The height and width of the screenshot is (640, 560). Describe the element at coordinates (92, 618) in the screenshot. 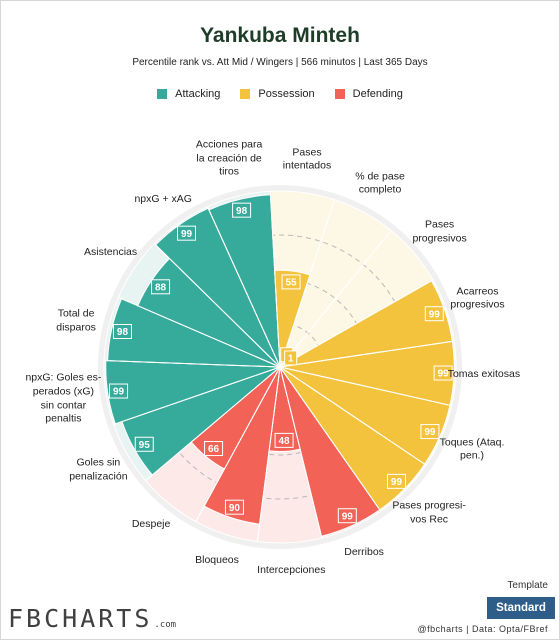

I see `fbcharts-logo: FBCHARTS .com` at that location.